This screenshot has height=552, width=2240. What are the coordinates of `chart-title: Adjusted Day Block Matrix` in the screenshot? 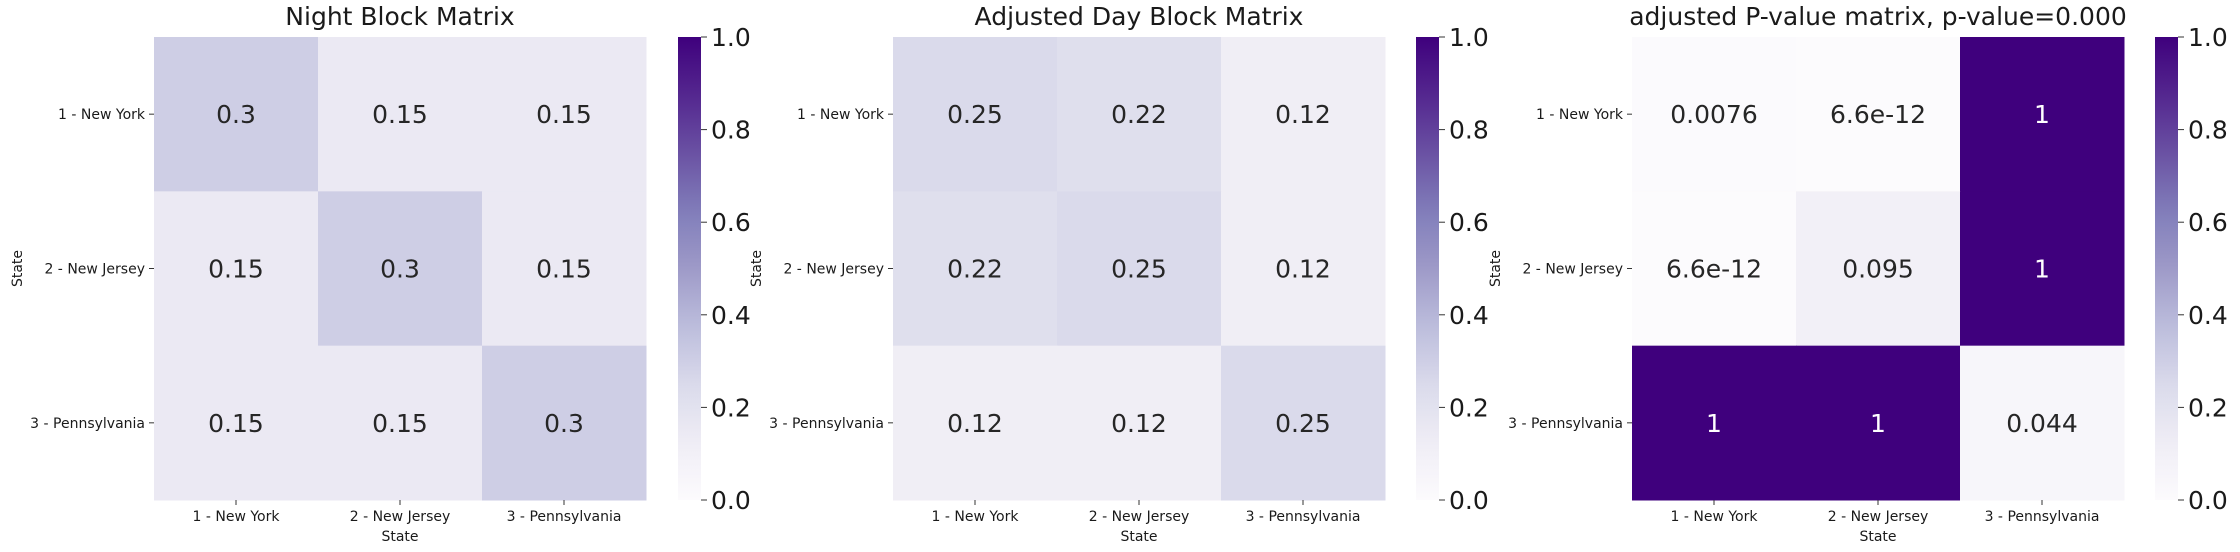 It's located at (1139, 16).